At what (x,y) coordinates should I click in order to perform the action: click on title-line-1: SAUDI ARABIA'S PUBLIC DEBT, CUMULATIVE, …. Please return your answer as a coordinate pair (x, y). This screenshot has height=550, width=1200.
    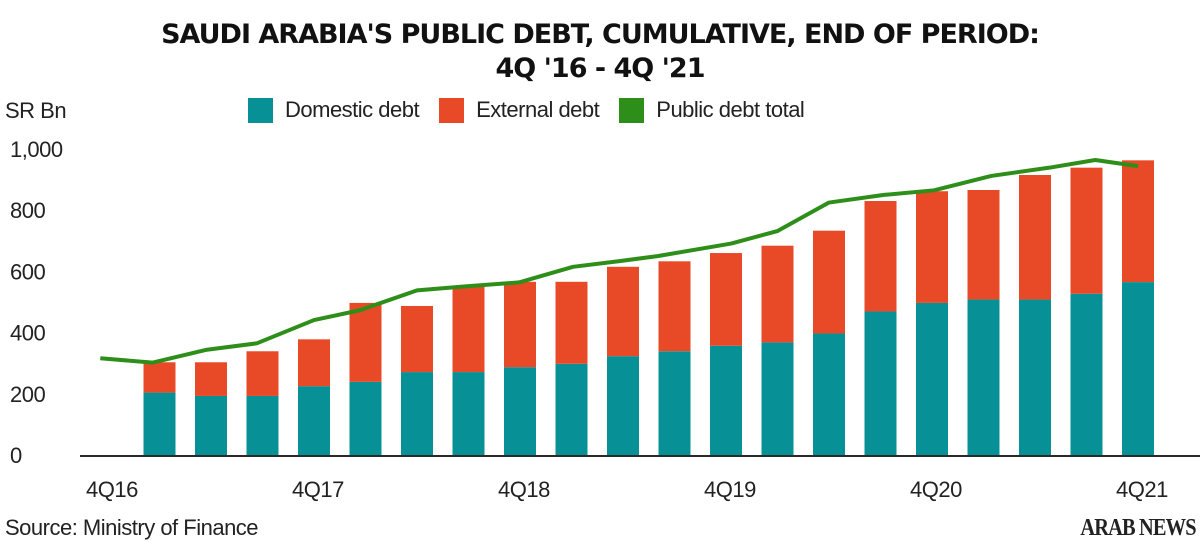
    Looking at the image, I should click on (600, 34).